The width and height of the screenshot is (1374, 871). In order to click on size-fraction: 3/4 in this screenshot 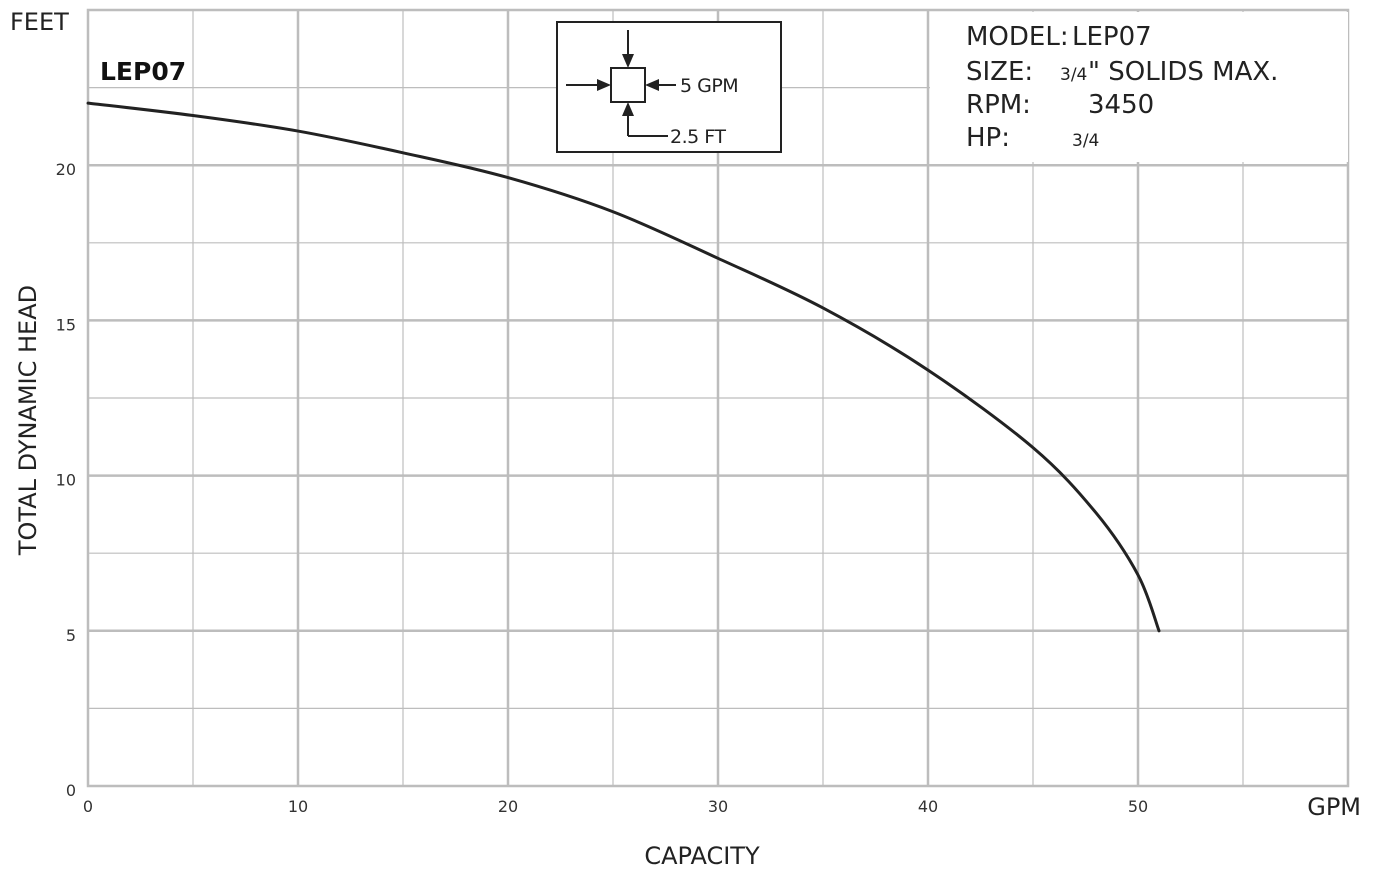, I will do `click(1073, 75)`.